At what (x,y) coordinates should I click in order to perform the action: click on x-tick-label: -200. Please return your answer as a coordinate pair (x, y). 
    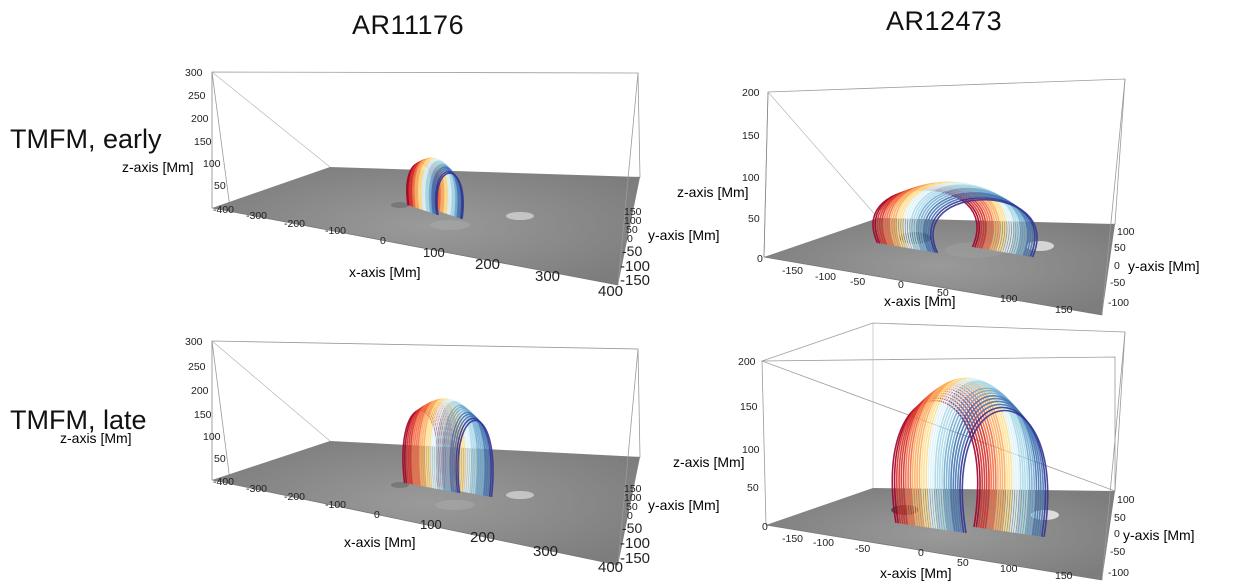
    Looking at the image, I should click on (294, 224).